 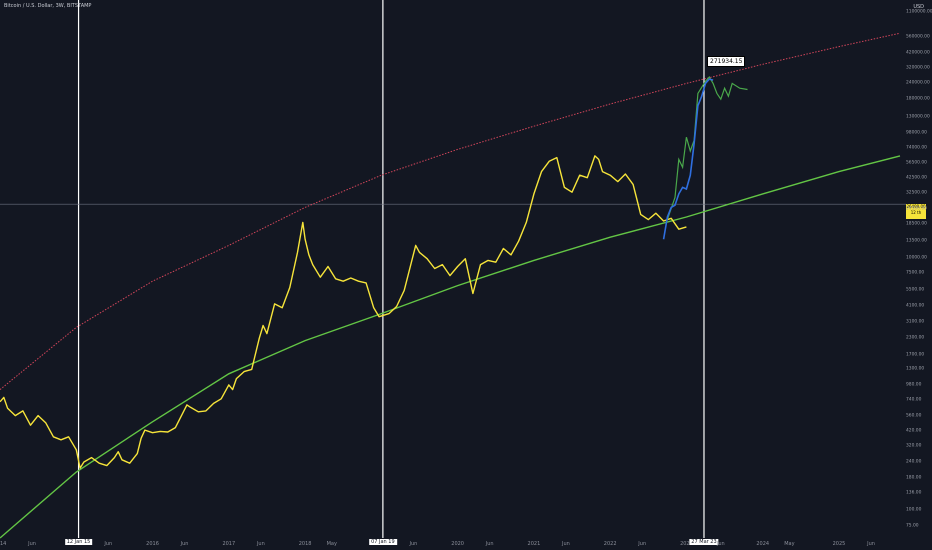 I want to click on chart-title: Bitcoin / U.S. Dollar, 3W, BITSTAMP, so click(x=48, y=6).